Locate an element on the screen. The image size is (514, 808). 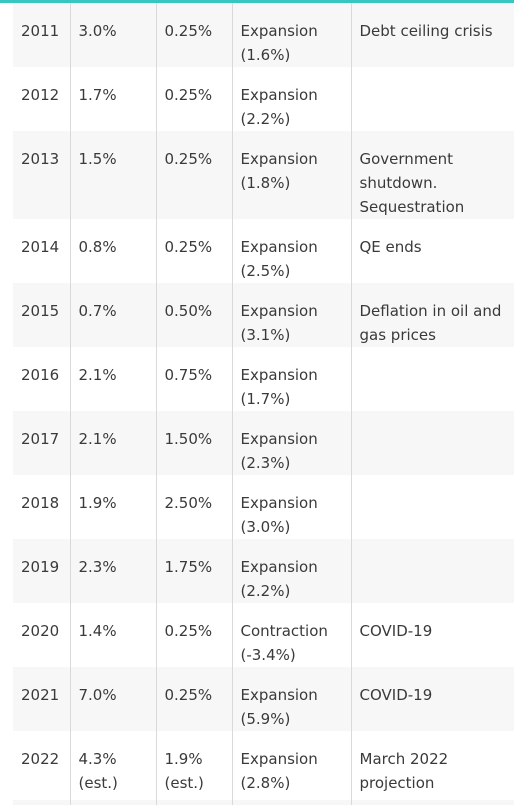
table-row: 2012 1.7% 0.25% Expansion (2.2%) is located at coordinates (263, 99).